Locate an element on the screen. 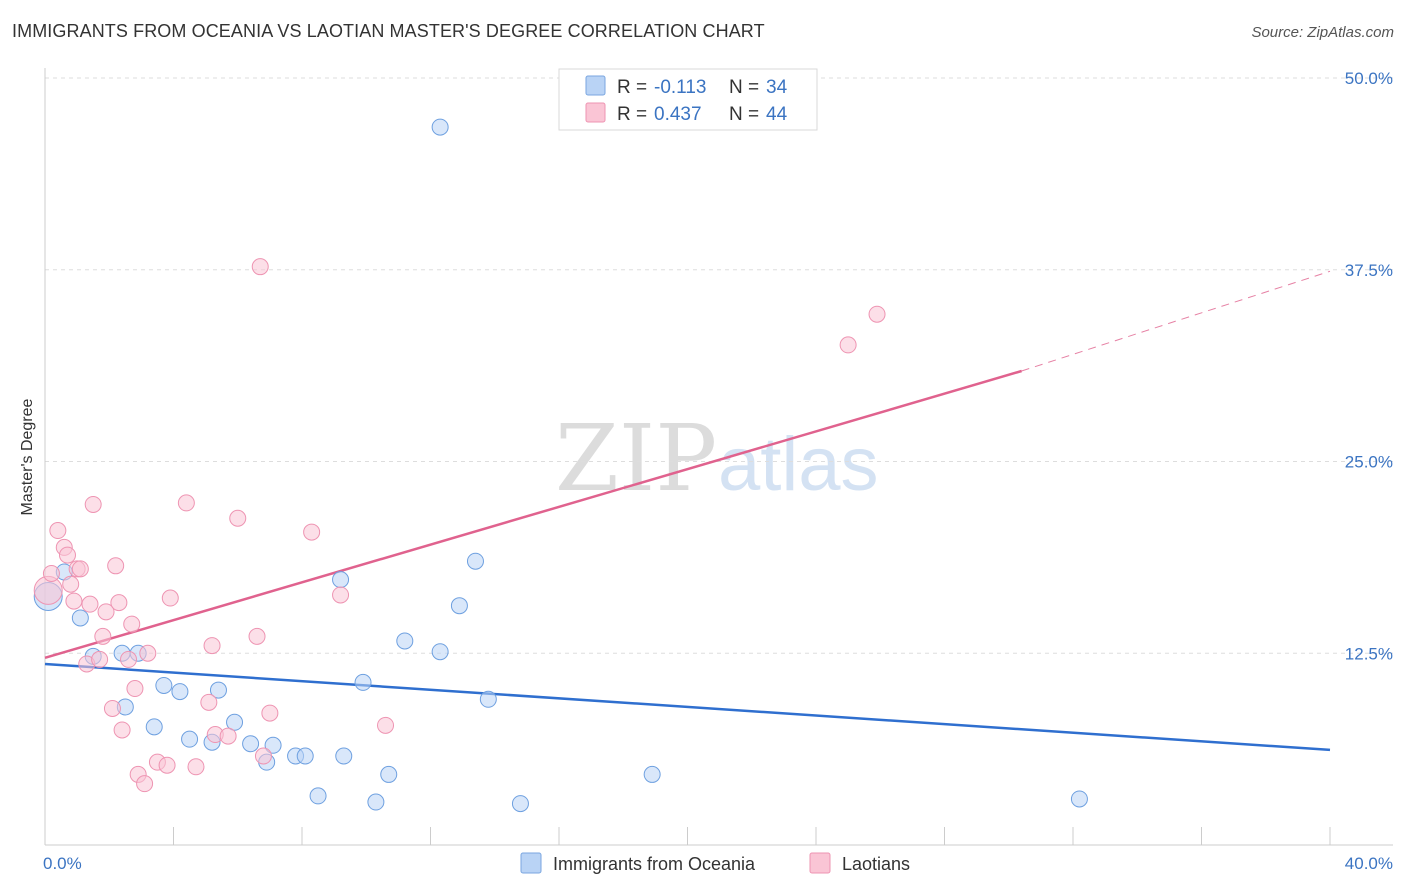 The width and height of the screenshot is (1406, 892). watermark-zip: ZIP is located at coordinates (636, 458).